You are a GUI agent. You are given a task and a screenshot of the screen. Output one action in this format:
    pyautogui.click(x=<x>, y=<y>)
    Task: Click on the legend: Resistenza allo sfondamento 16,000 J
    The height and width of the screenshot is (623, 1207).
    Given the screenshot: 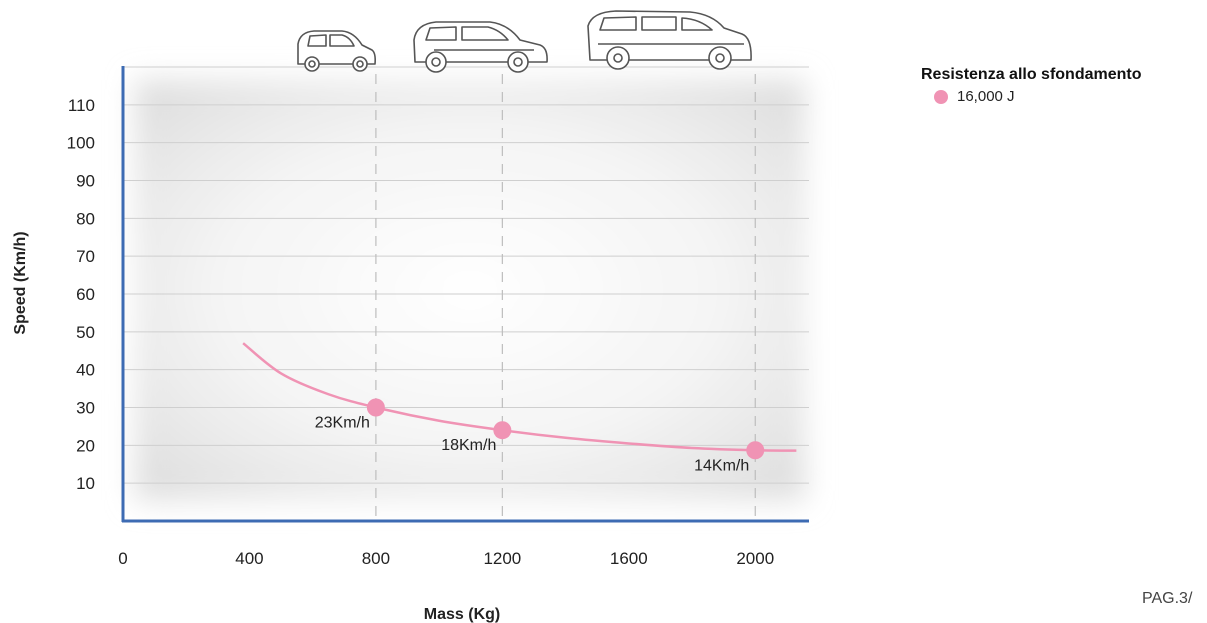 What is the action you would take?
    pyautogui.click(x=1031, y=85)
    